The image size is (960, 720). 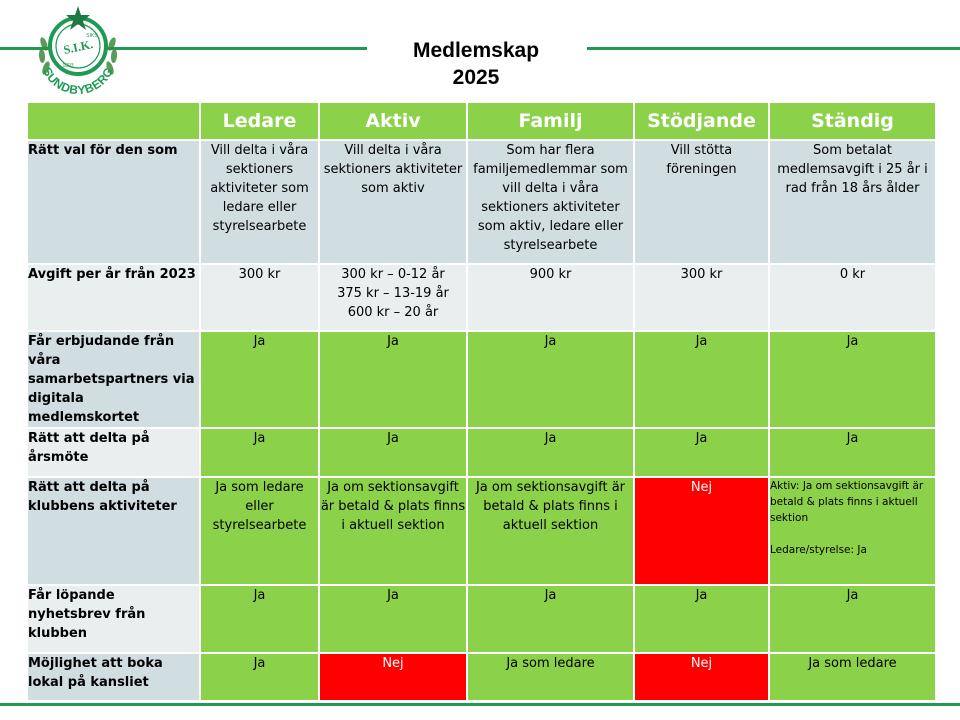 What do you see at coordinates (550, 121) in the screenshot?
I see `column-header-familj: Familj` at bounding box center [550, 121].